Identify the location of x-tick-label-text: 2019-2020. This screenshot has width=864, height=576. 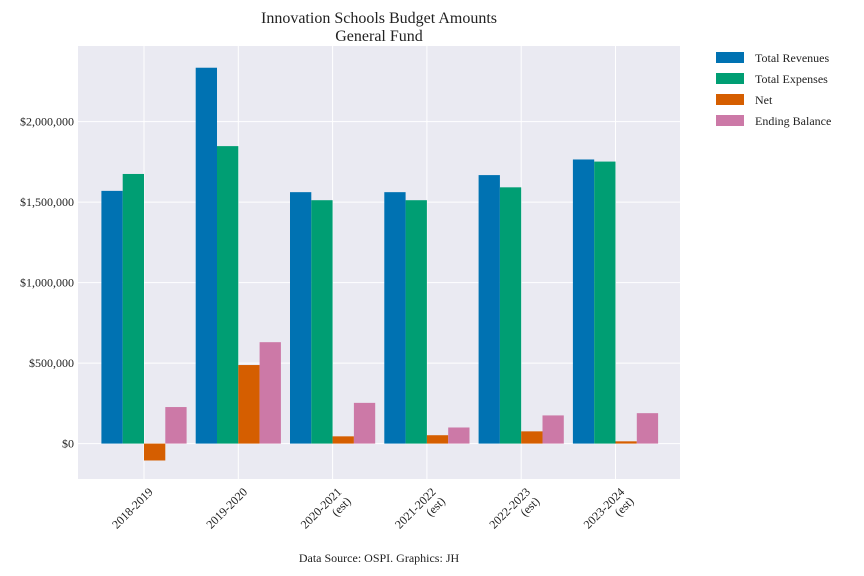
(226, 508).